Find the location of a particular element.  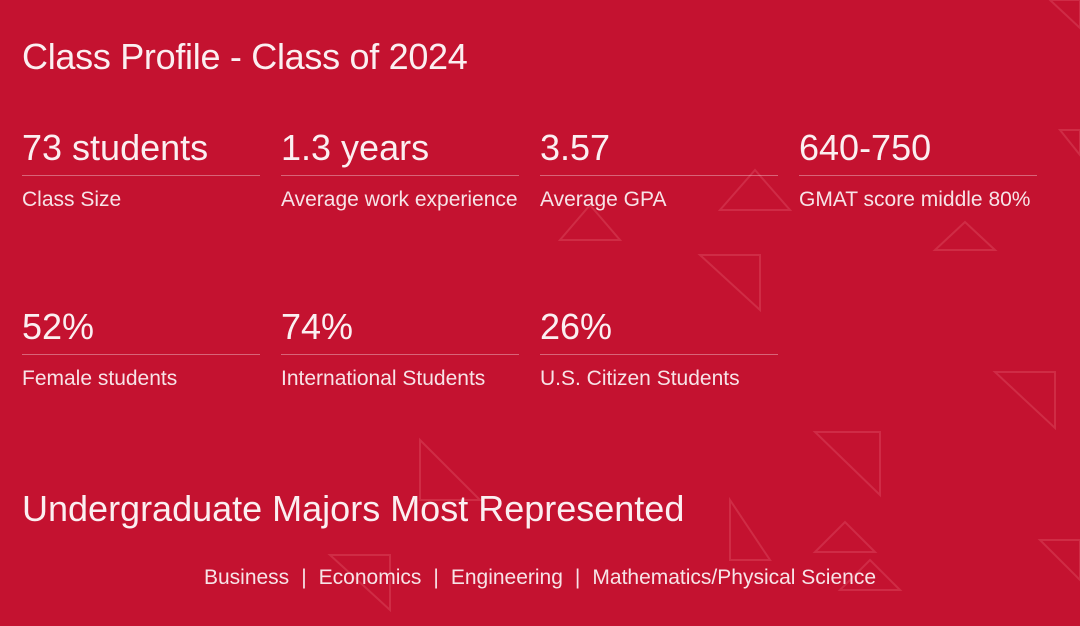

stat-value: 74% is located at coordinates (317, 326).